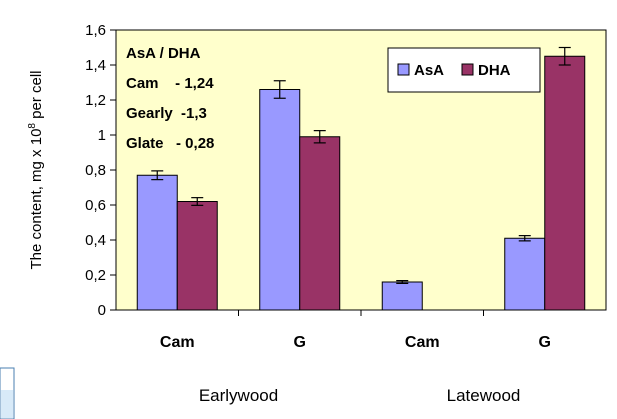 This screenshot has width=617, height=419. Describe the element at coordinates (403, 69) in the screenshot. I see `legend-swatch-asa` at that location.